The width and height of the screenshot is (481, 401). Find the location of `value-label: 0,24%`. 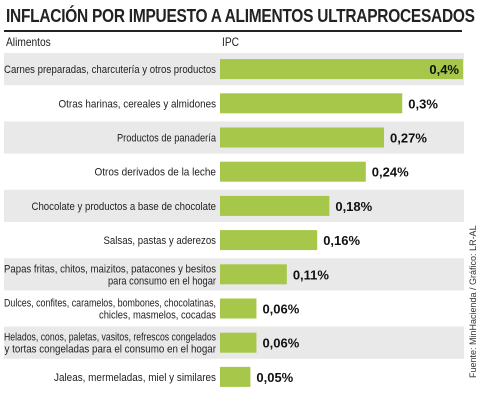

value-label: 0,24% is located at coordinates (390, 172).